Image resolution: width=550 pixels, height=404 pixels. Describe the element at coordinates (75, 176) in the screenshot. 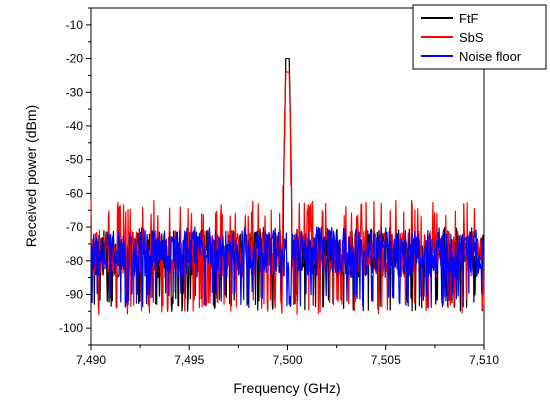

I see `y-axis: -100 -90 -80 -70 -60 -50 -40 -30 -20 -10` at that location.